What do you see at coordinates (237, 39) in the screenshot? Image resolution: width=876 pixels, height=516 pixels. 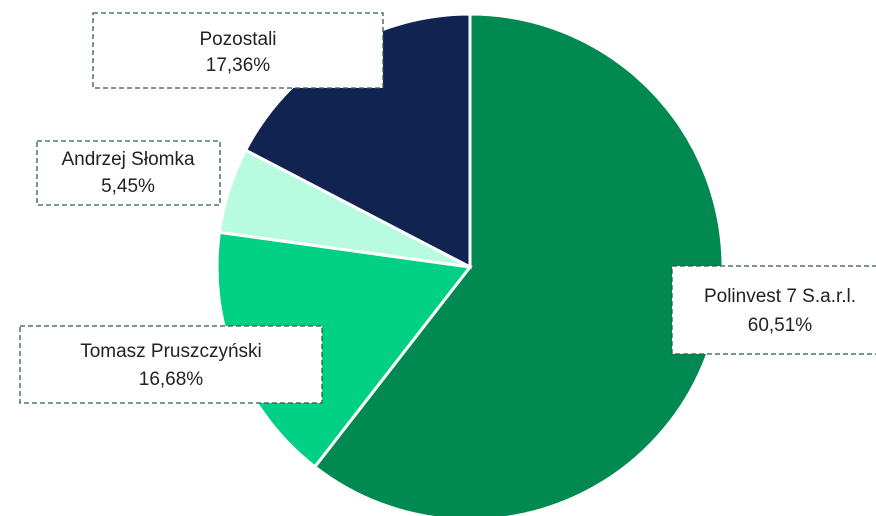 I see `slice-label: Pozostali` at bounding box center [237, 39].